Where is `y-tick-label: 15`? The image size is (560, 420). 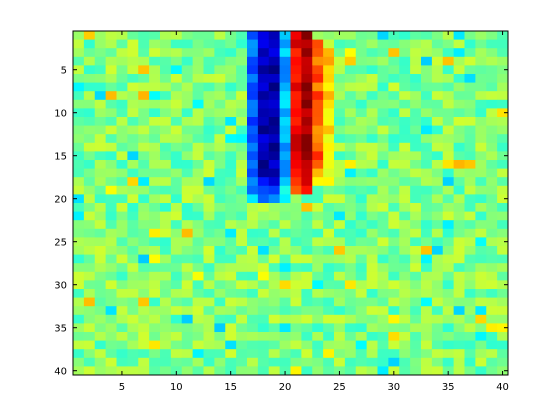
y-tick-label: 15 is located at coordinates (60, 157).